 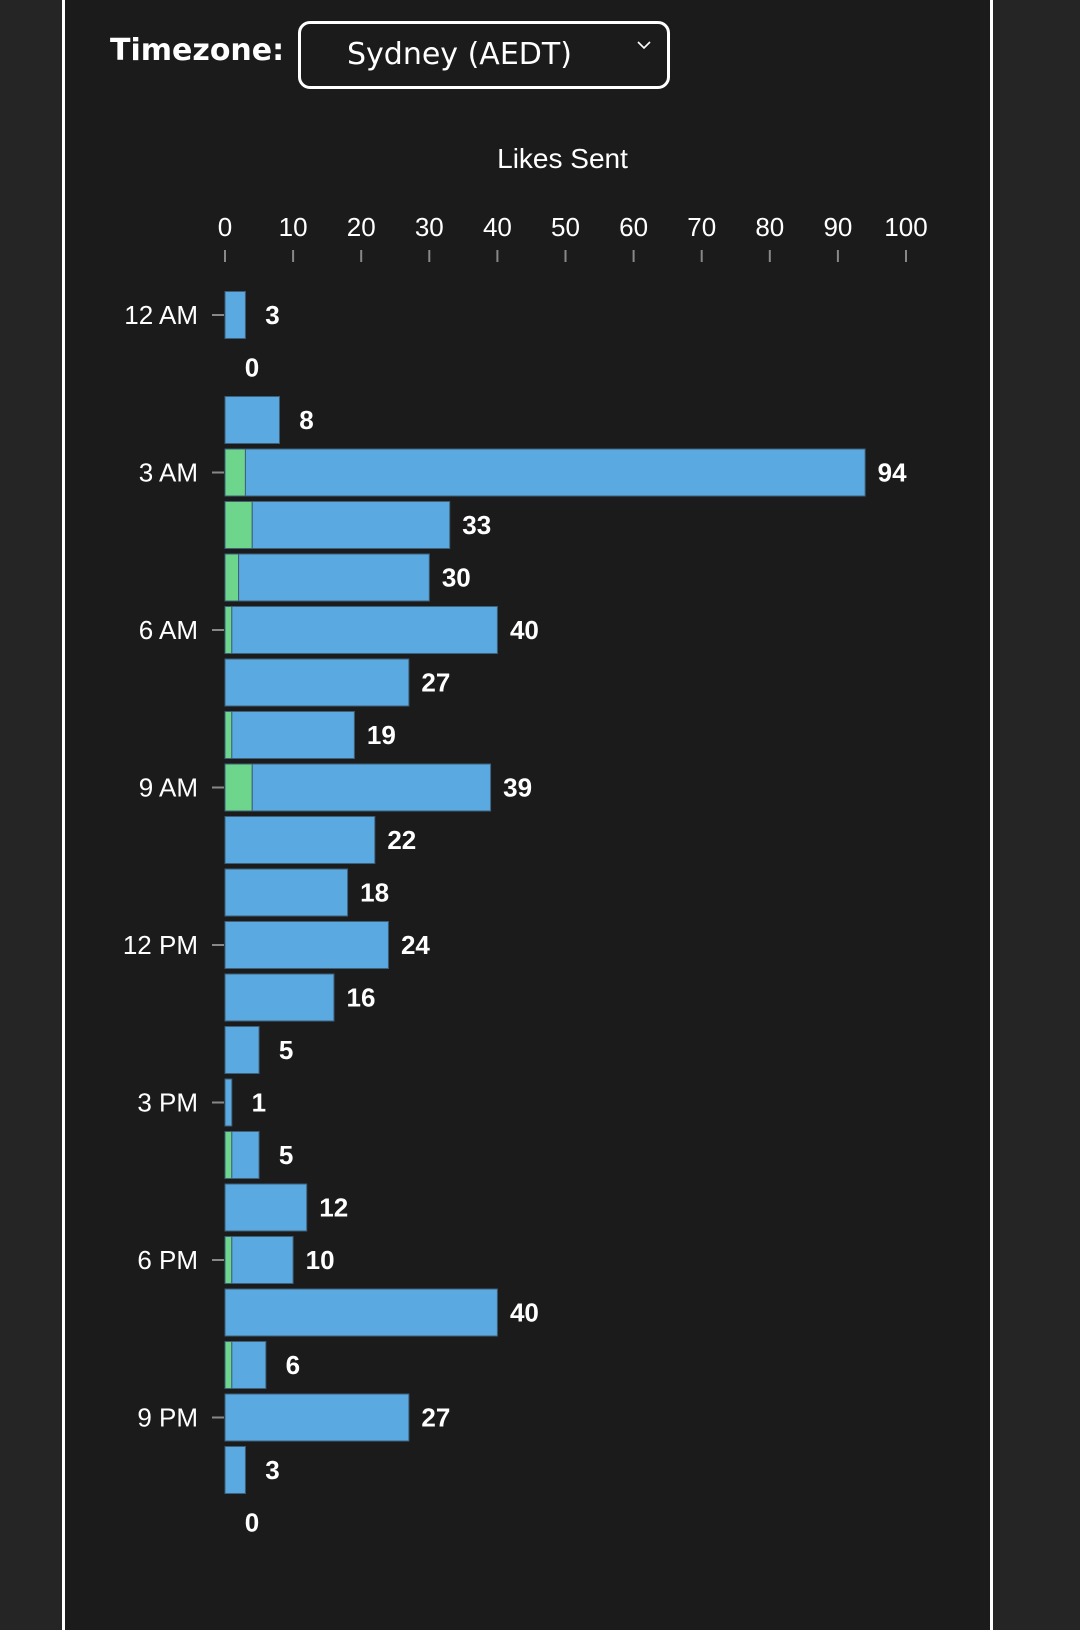 What do you see at coordinates (381, 735) in the screenshot?
I see `bar-value-label: 19` at bounding box center [381, 735].